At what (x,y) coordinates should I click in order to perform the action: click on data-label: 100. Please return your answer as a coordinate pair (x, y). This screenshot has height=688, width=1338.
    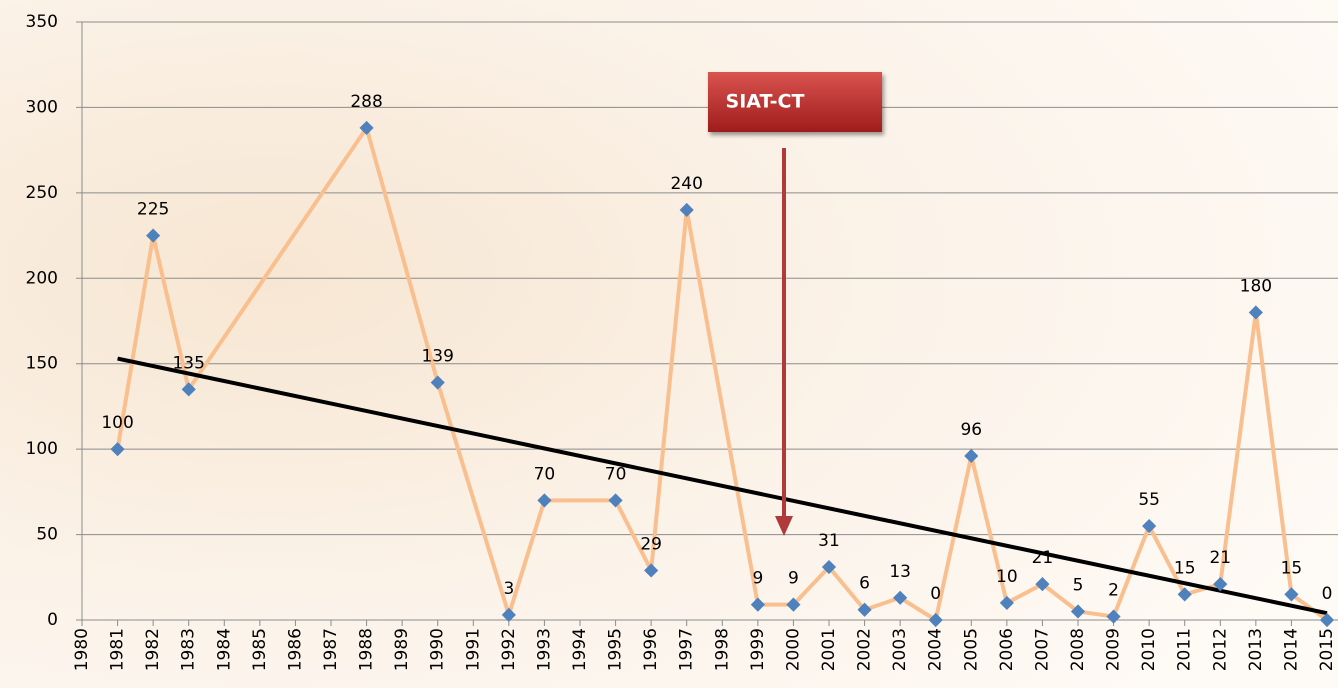
    Looking at the image, I should click on (117, 423).